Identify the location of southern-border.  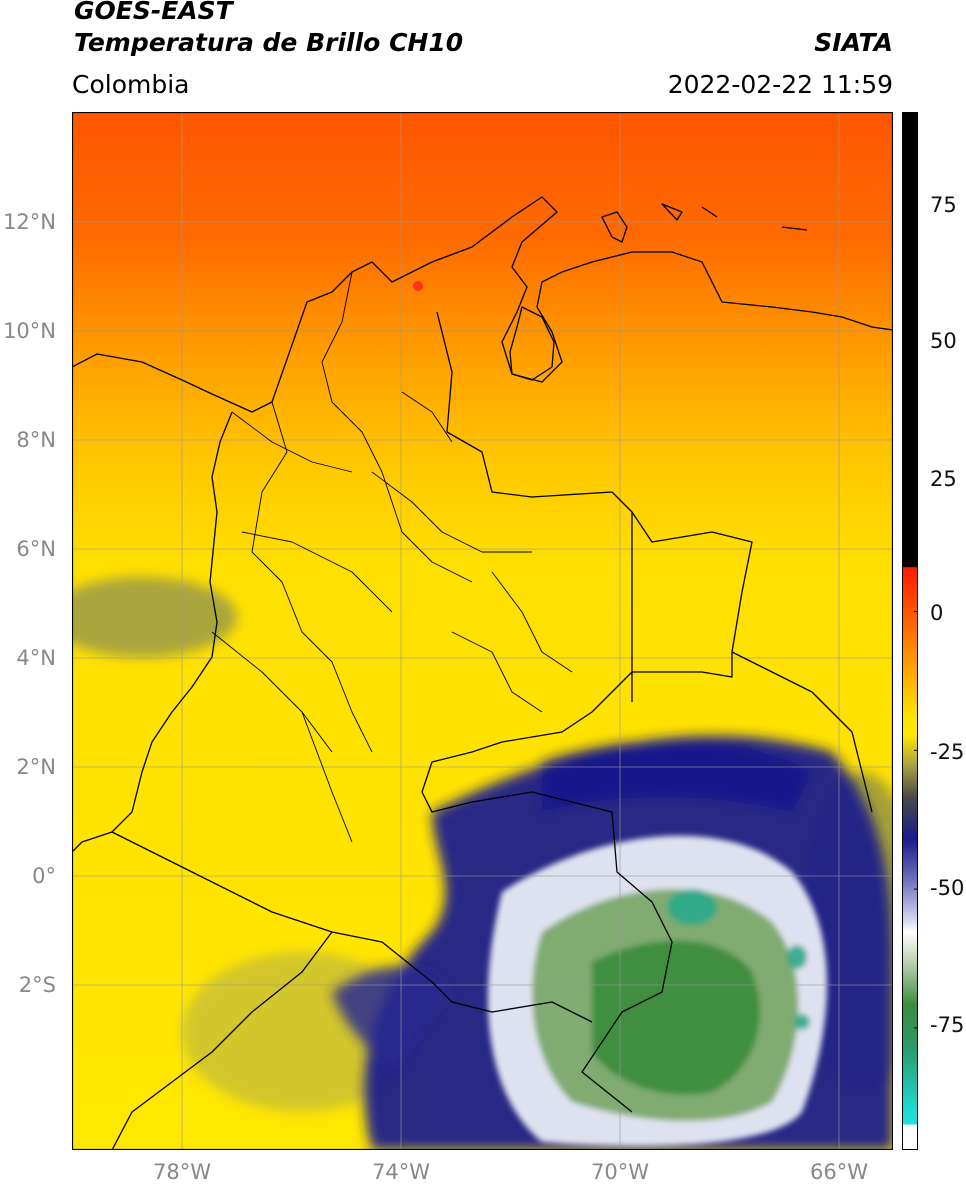
(352, 927).